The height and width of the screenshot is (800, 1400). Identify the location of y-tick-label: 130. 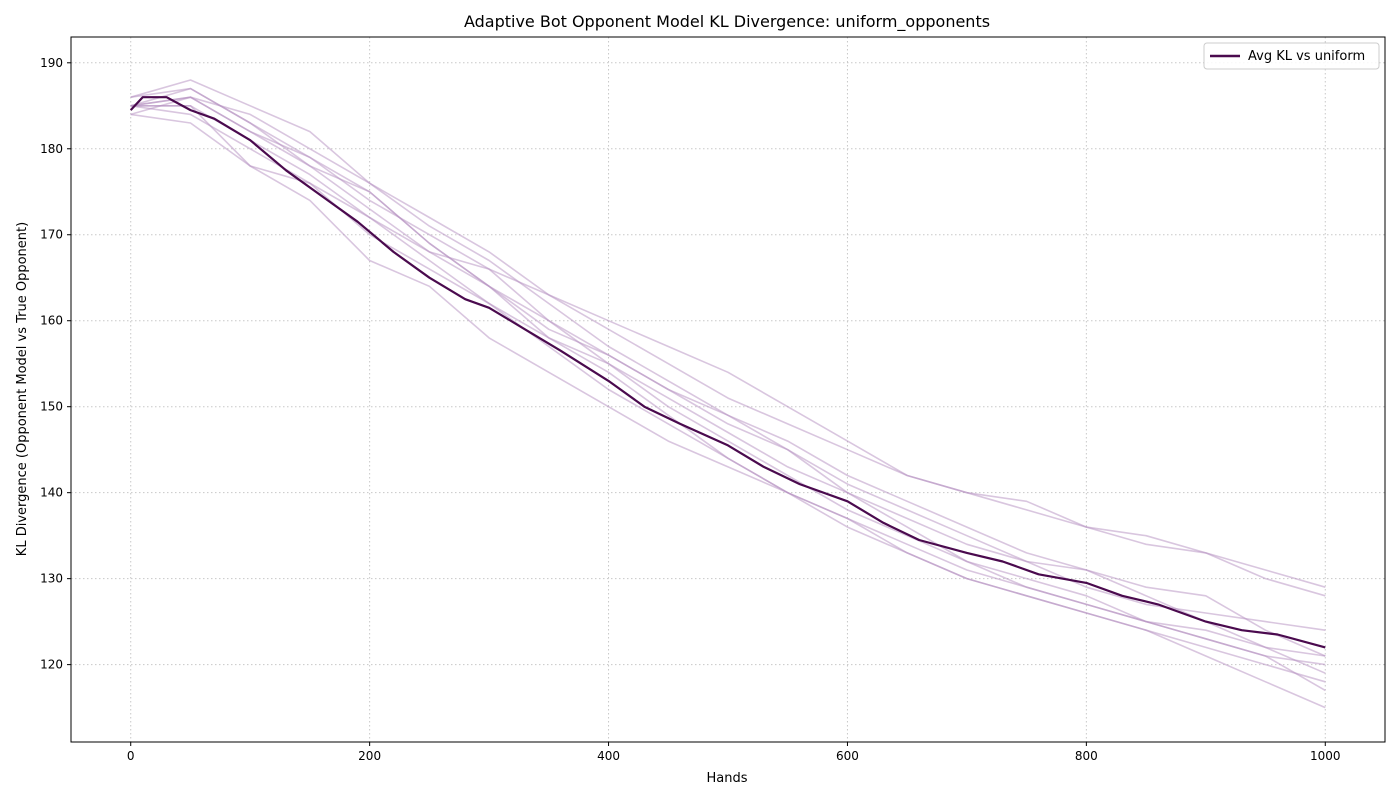
(51, 579).